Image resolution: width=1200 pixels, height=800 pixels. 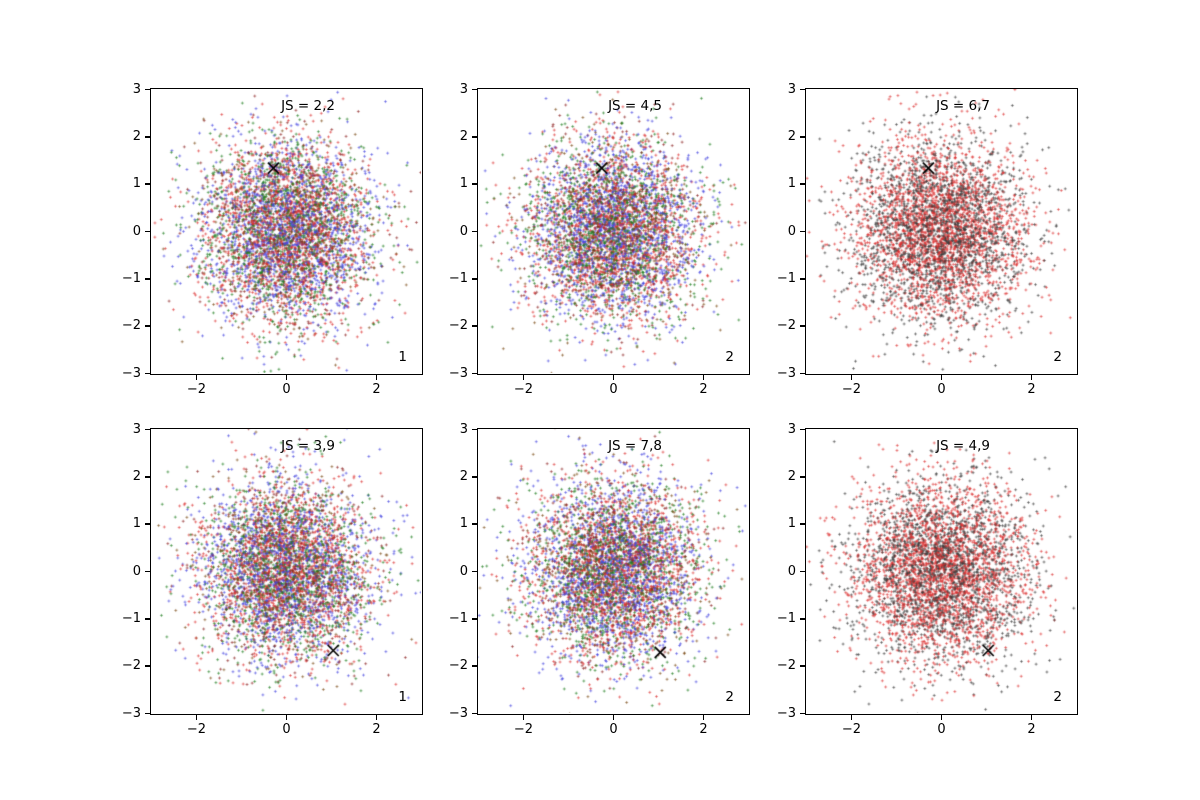 I want to click on scatter-subplot-2: JS = 4,5 2 −2 0 2 3 2 1 0 −1 −2 −3, so click(x=599, y=239).